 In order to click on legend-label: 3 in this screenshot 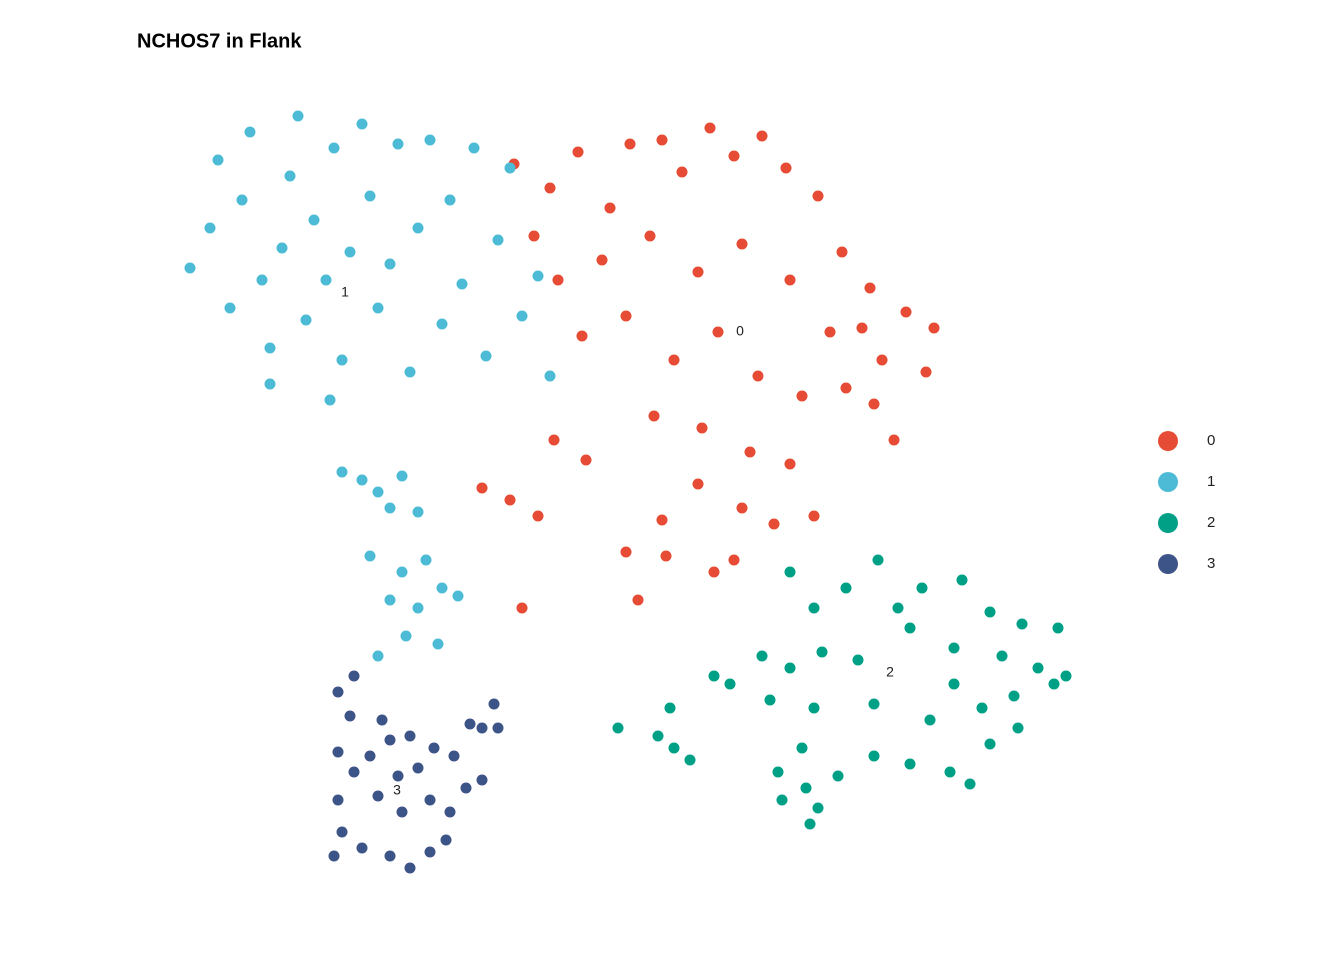, I will do `click(1211, 563)`.